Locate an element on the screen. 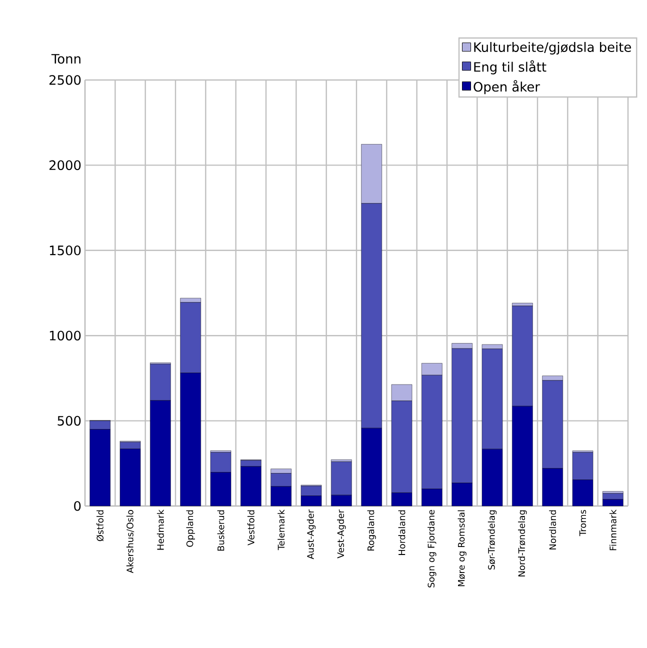 The image size is (647, 648). y-tick-label: 1500 is located at coordinates (65, 251).